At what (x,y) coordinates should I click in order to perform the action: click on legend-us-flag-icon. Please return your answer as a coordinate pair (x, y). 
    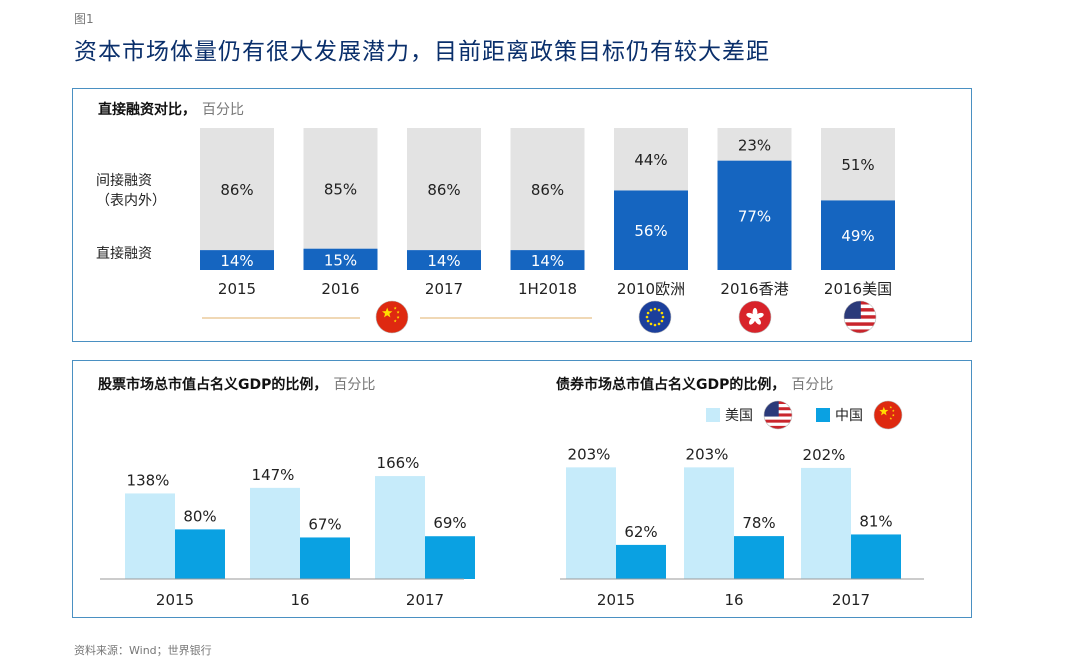
    Looking at the image, I should click on (778, 415).